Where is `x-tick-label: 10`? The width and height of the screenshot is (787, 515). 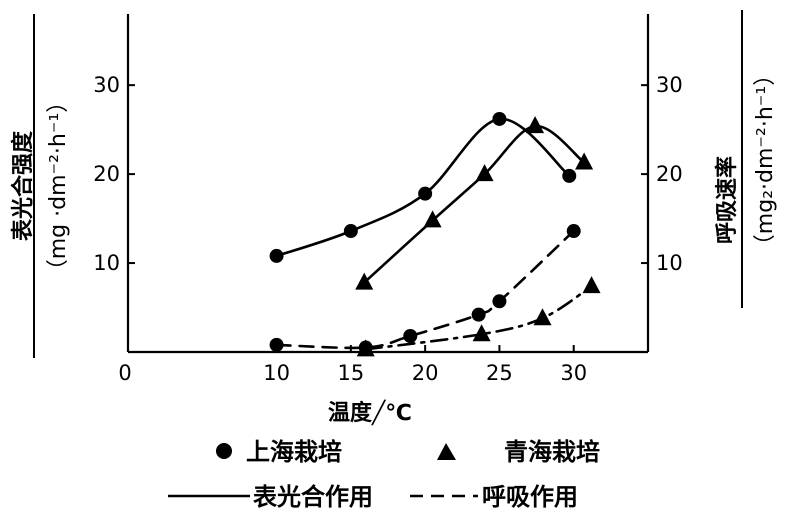 x-tick-label: 10 is located at coordinates (276, 373).